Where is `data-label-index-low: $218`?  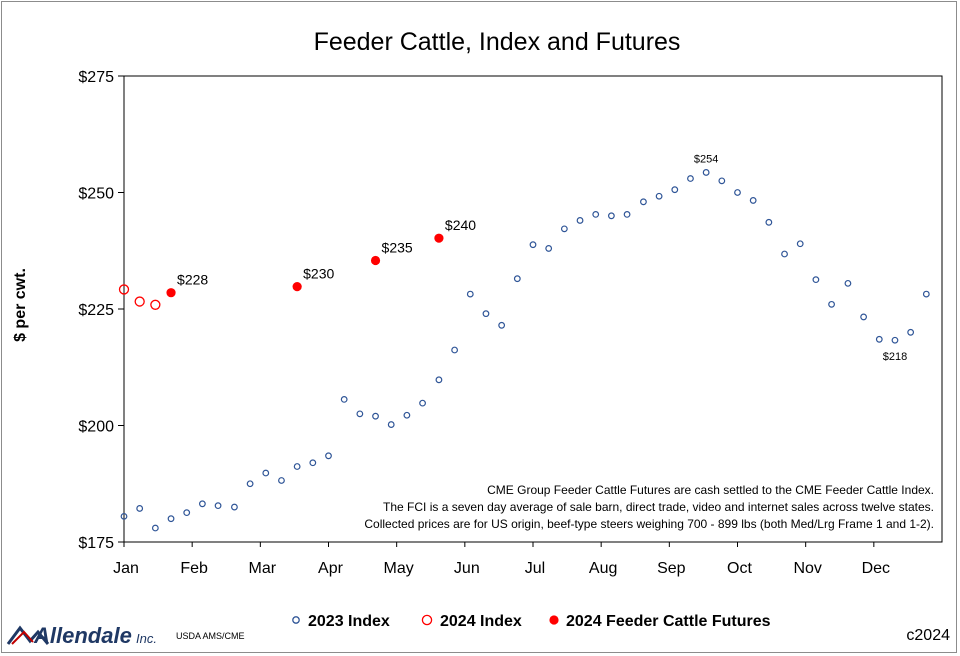
data-label-index-low: $218 is located at coordinates (895, 357).